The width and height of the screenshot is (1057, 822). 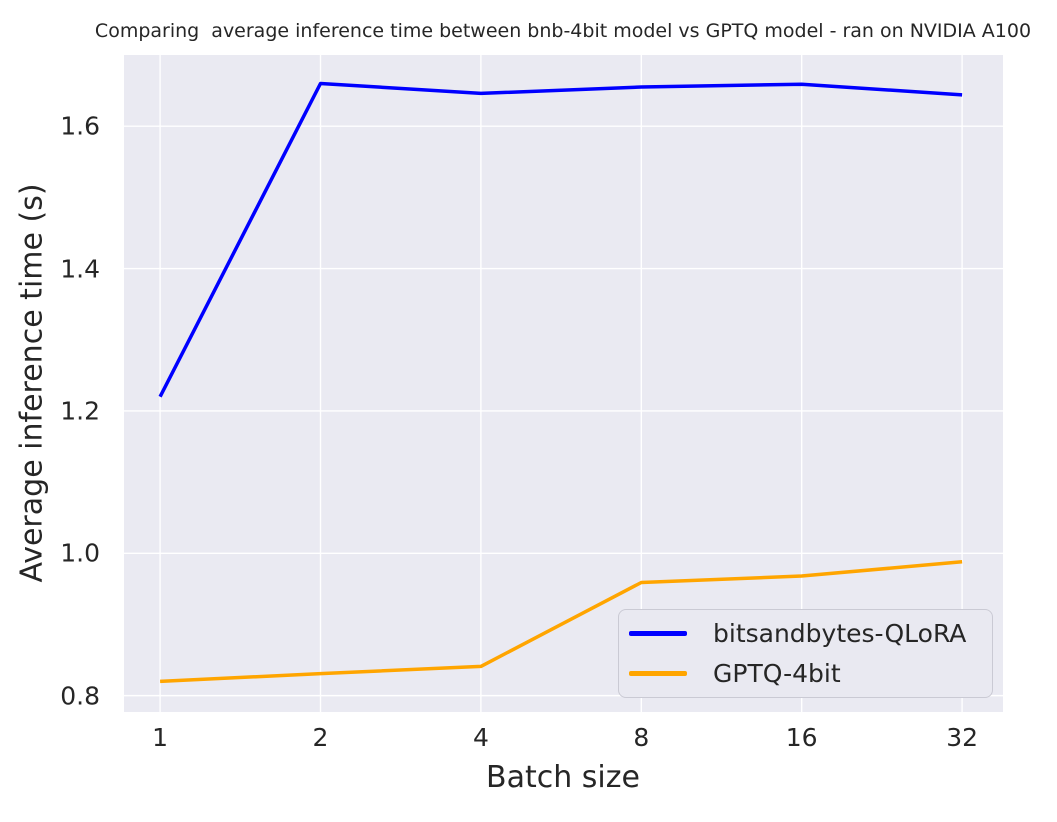 What do you see at coordinates (801, 737) in the screenshot?
I see `x-tick-label: 16` at bounding box center [801, 737].